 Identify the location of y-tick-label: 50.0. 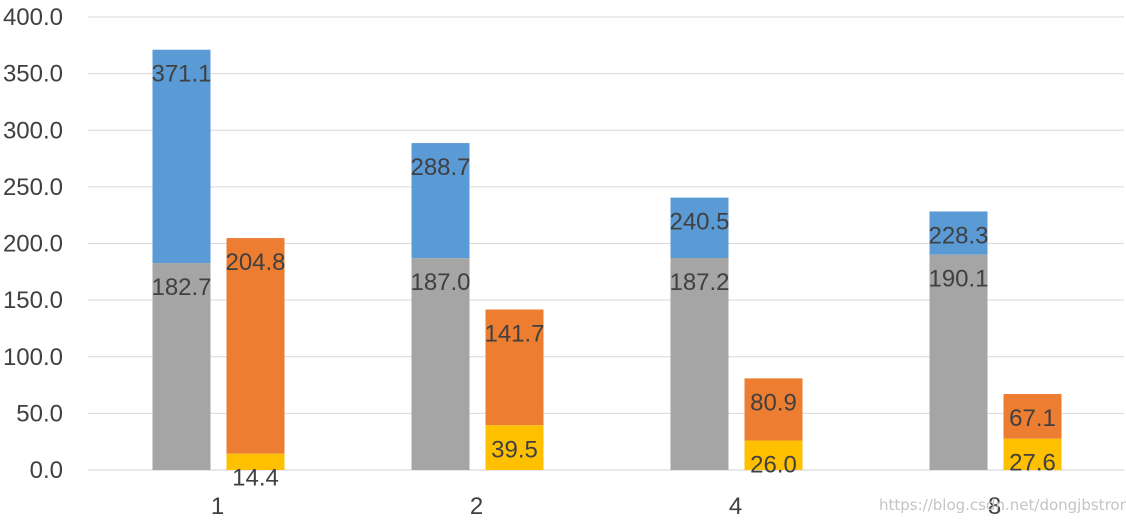
(39, 413).